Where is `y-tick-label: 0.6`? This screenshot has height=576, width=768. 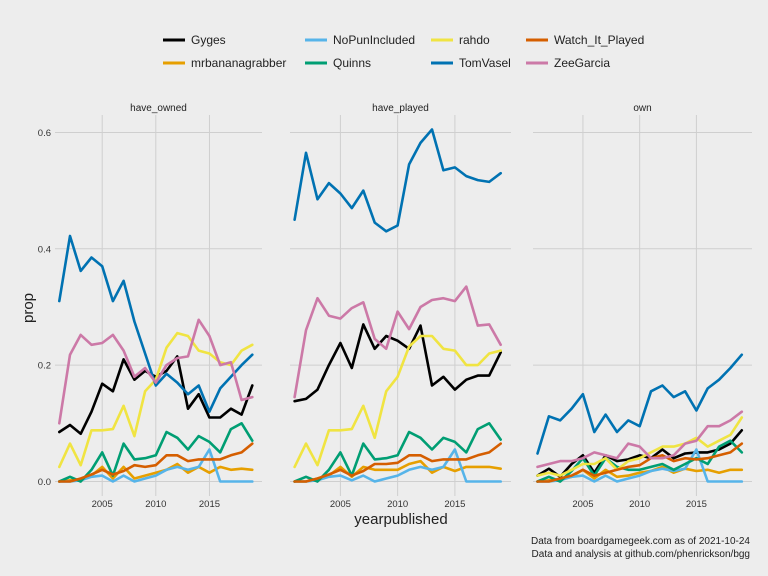
y-tick-label: 0.6 is located at coordinates (44, 133).